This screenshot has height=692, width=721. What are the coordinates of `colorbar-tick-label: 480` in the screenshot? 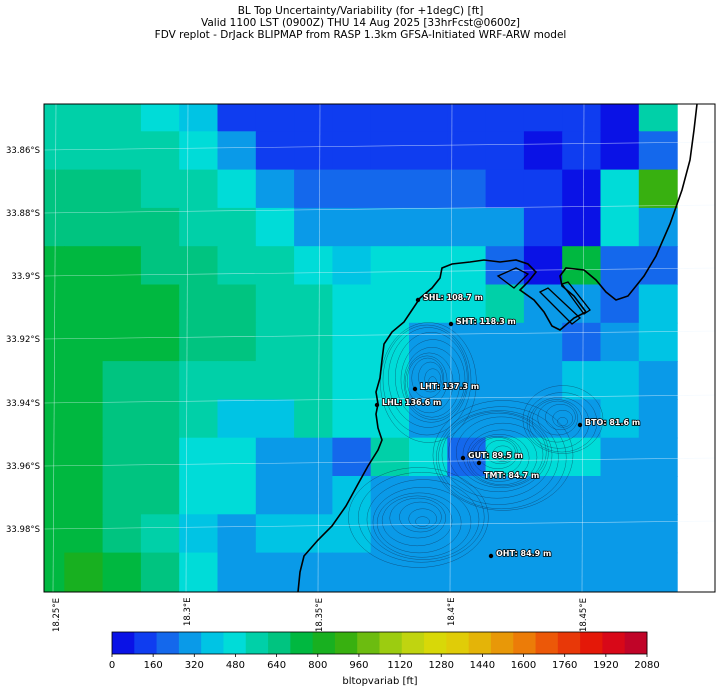 It's located at (235, 665).